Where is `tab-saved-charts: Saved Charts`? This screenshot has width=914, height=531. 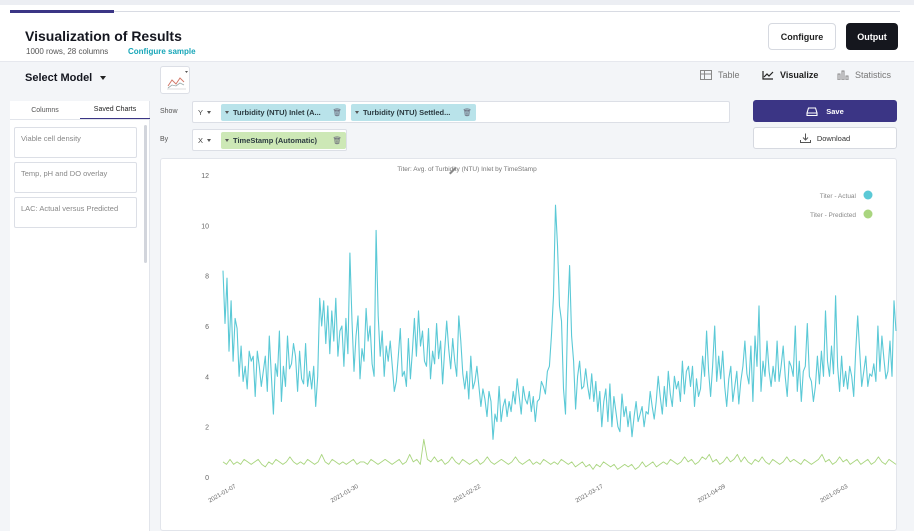
tab-saved-charts: Saved Charts is located at coordinates (115, 110).